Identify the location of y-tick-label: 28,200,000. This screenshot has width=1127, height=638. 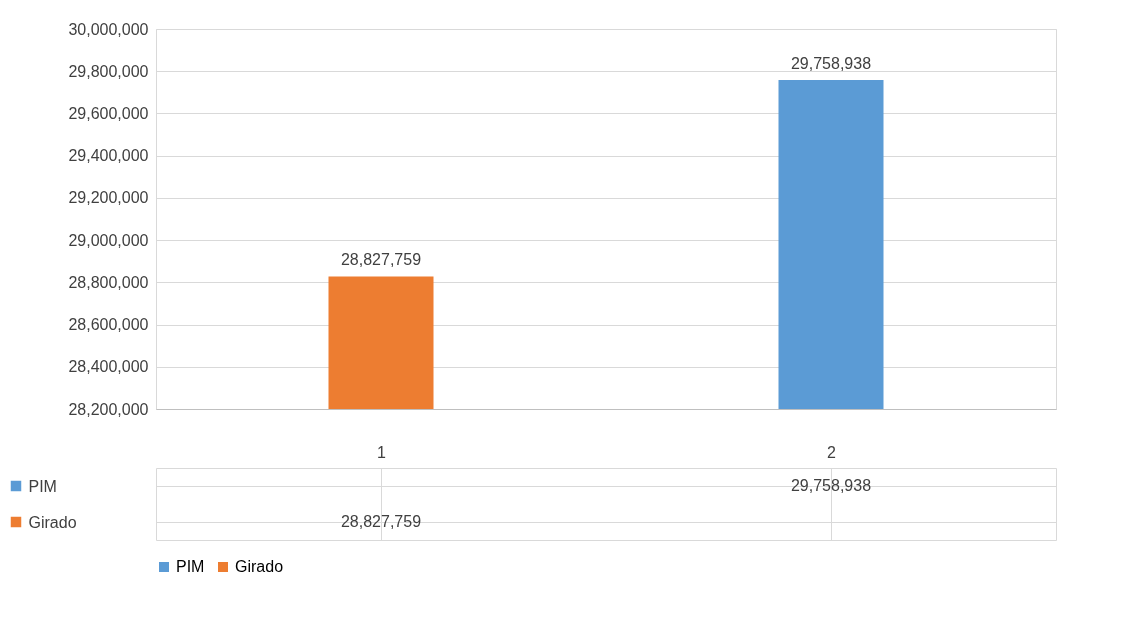
(108, 409).